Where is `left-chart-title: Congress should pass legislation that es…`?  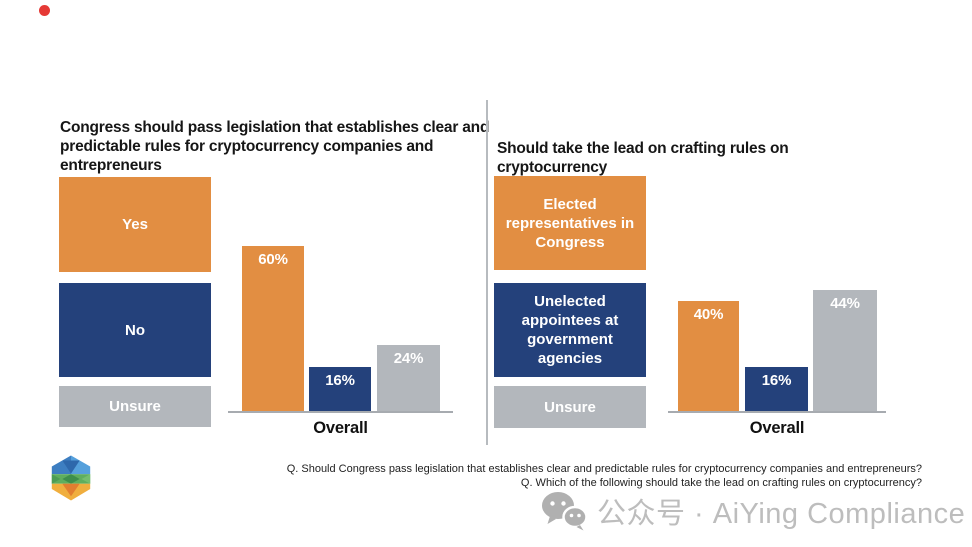 left-chart-title: Congress should pass legislation that es… is located at coordinates (275, 146).